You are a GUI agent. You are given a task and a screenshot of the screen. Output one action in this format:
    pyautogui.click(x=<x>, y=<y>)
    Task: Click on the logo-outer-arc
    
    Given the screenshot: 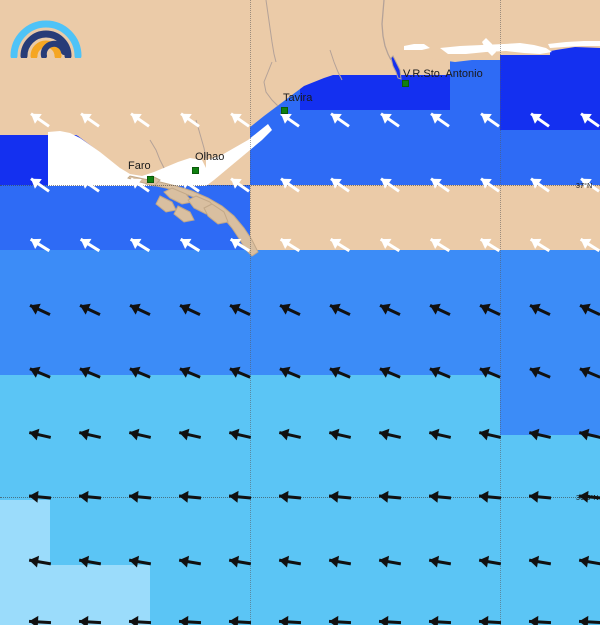 What is the action you would take?
    pyautogui.click(x=46, y=39)
    